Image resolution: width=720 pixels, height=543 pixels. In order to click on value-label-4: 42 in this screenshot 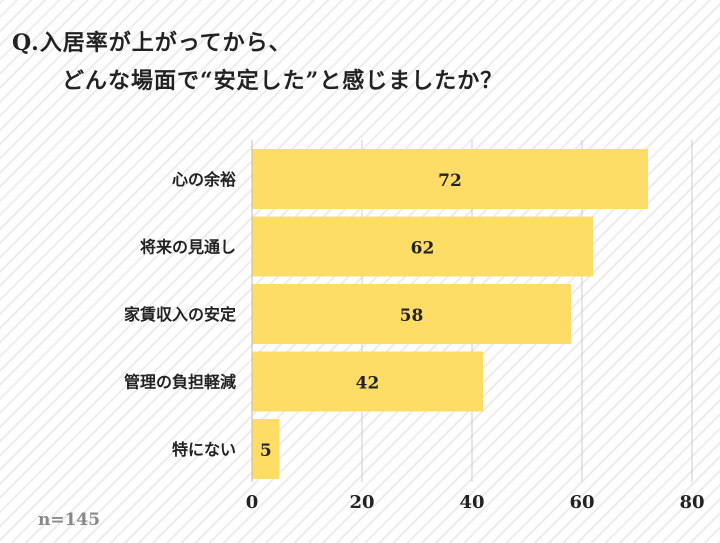, I will do `click(368, 384)`.